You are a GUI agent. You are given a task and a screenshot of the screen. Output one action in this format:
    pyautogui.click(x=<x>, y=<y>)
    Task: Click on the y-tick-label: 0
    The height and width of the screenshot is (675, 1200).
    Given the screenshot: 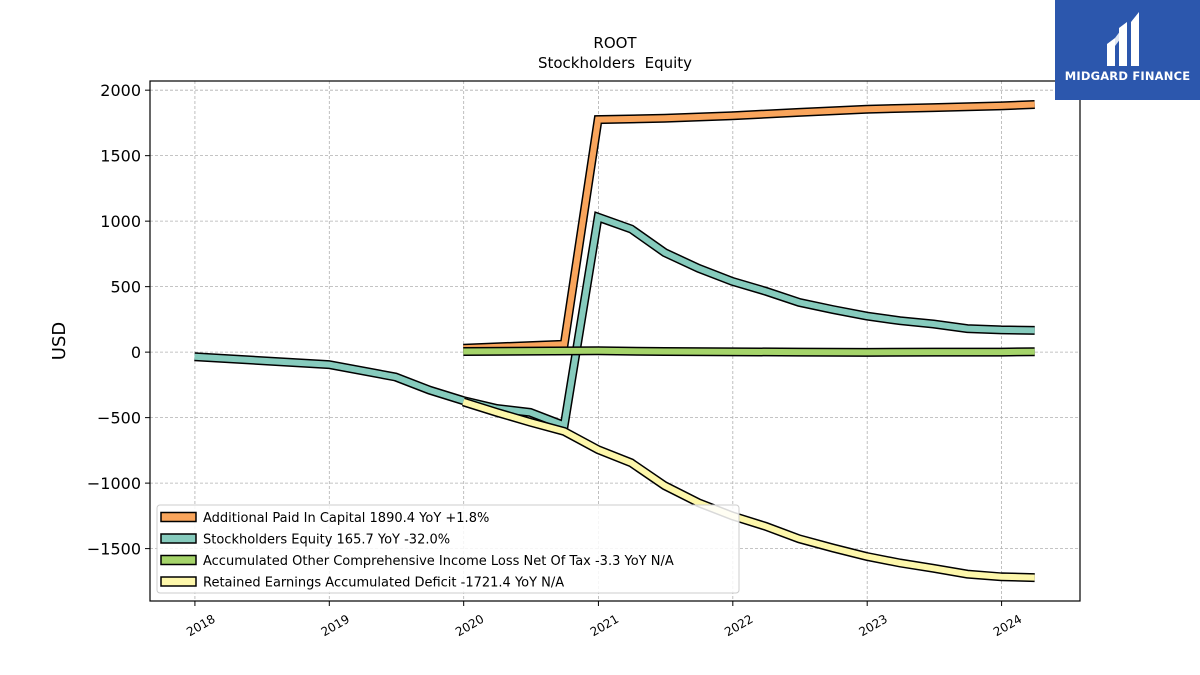 What is the action you would take?
    pyautogui.click(x=136, y=352)
    